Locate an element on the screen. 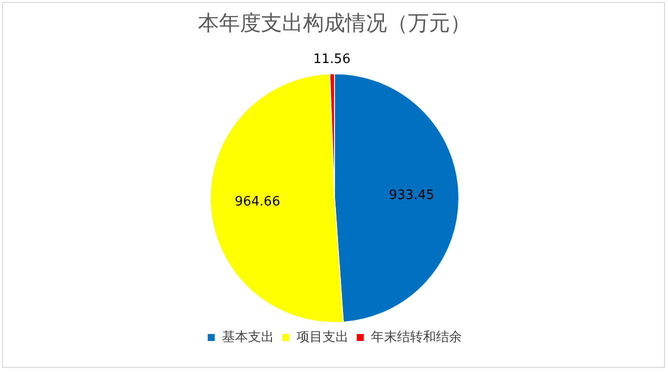 The height and width of the screenshot is (372, 669). data-label: 964.66 is located at coordinates (257, 202).